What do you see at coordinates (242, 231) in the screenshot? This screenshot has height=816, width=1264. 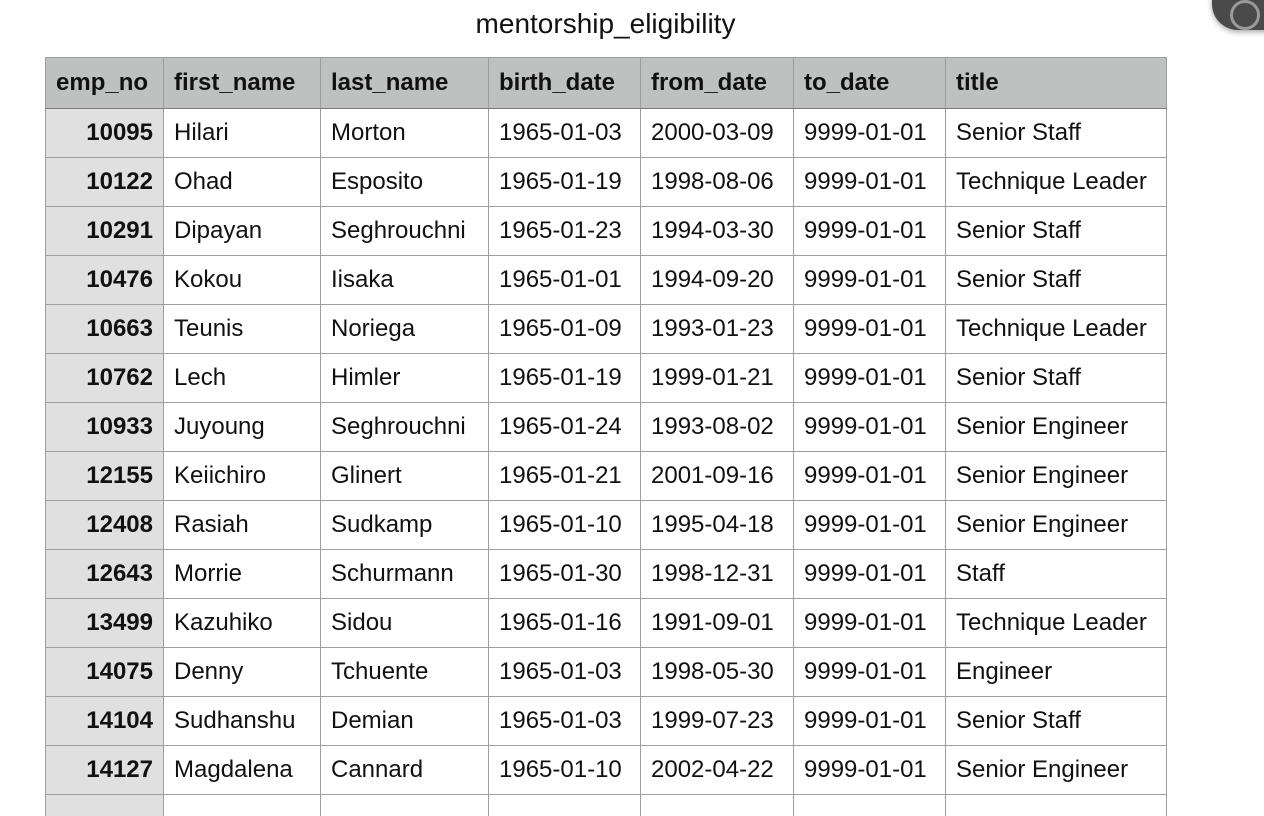 I see `cell-first-name: Dipayan` at bounding box center [242, 231].